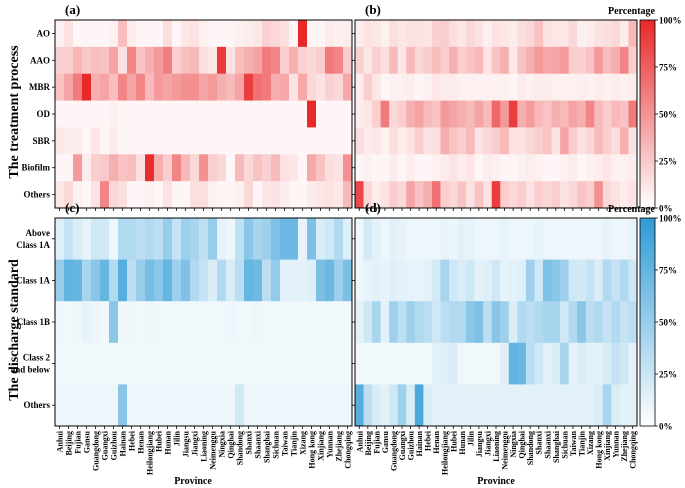 The image size is (685, 488). Describe the element at coordinates (159, 441) in the screenshot. I see `x-tick-label: Hubei` at that location.